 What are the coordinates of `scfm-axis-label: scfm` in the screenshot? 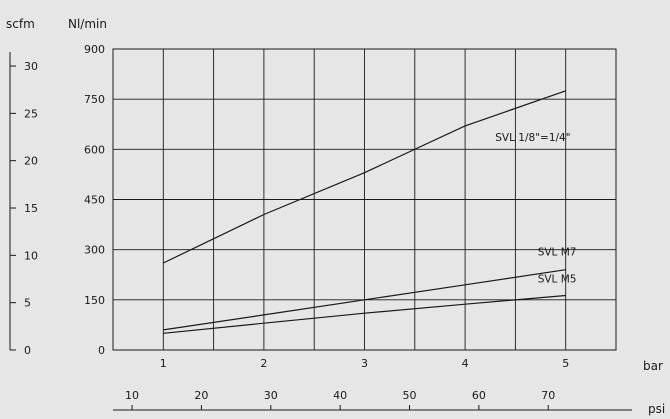 It's located at (20, 24).